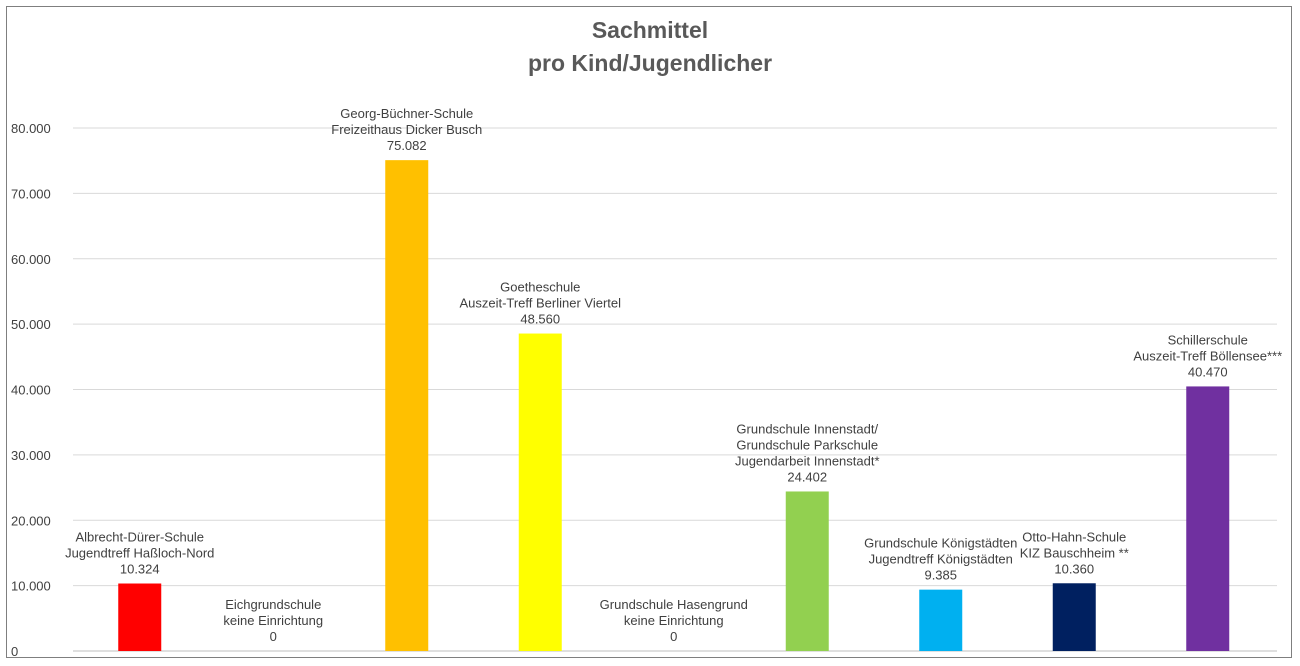 The height and width of the screenshot is (666, 1300). What do you see at coordinates (807, 460) in the screenshot?
I see `bar-category-label: Jugendarbeit Innenstadt*` at bounding box center [807, 460].